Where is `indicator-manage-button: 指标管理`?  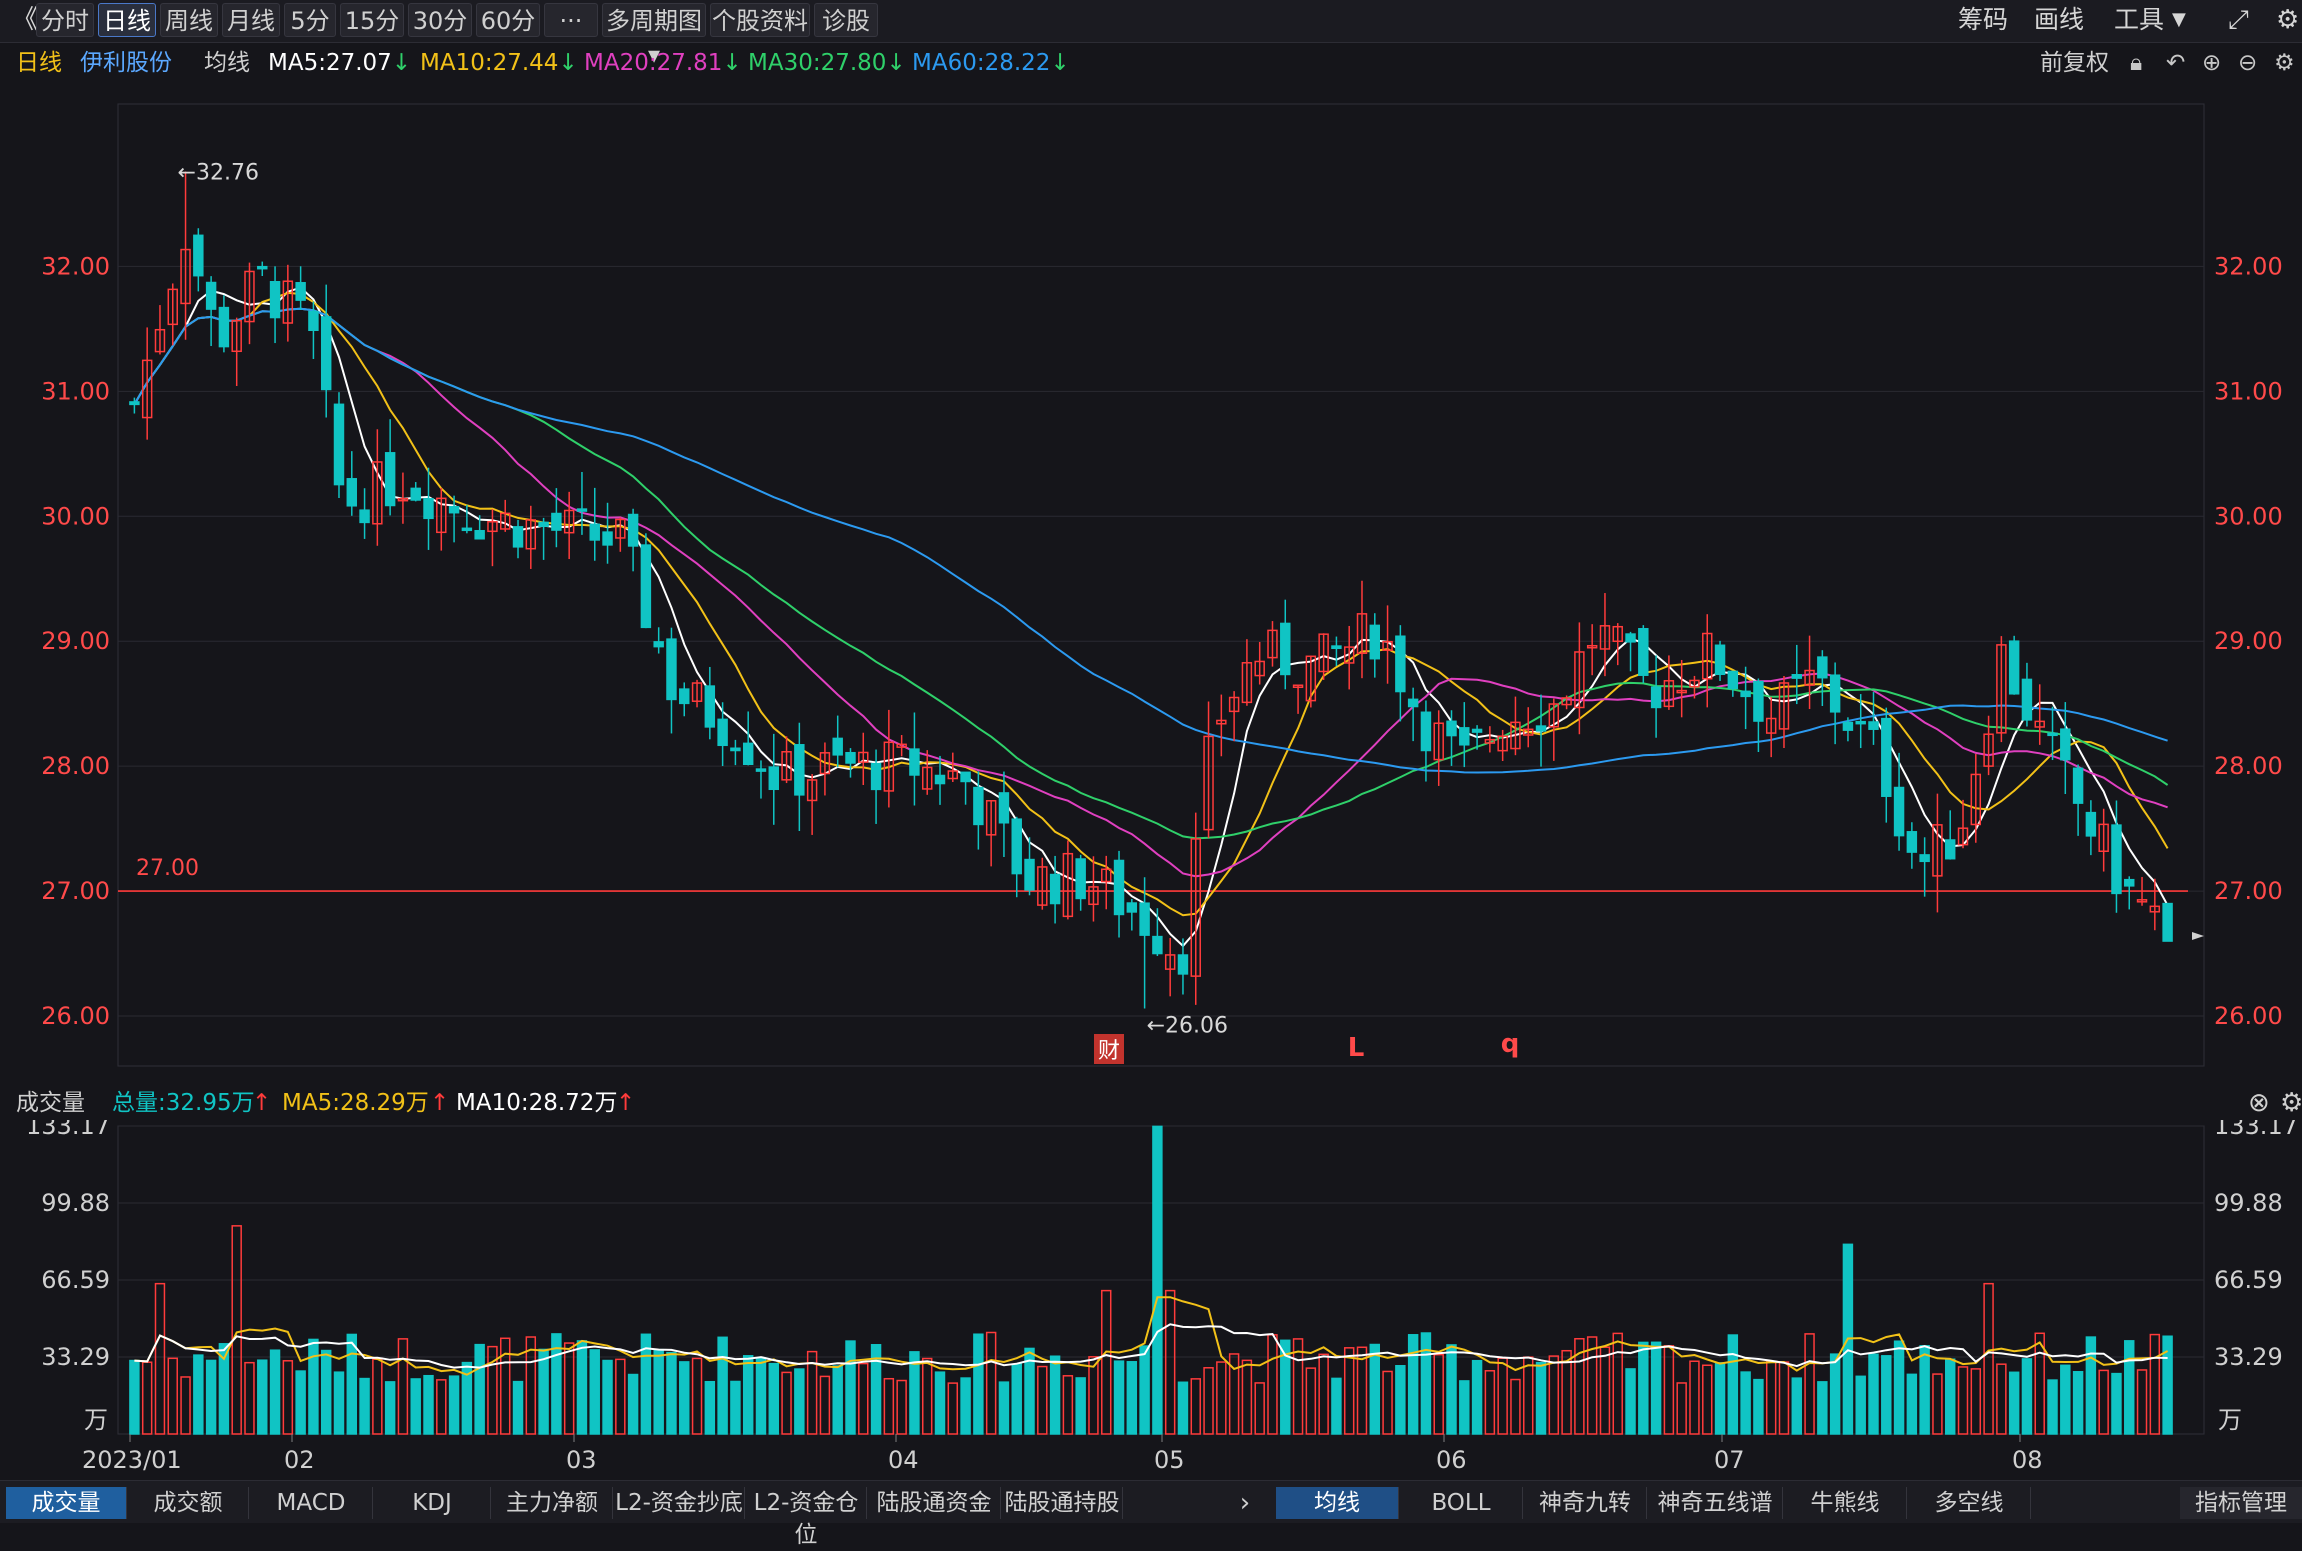
indicator-manage-button: 指标管理 is located at coordinates (2241, 1503).